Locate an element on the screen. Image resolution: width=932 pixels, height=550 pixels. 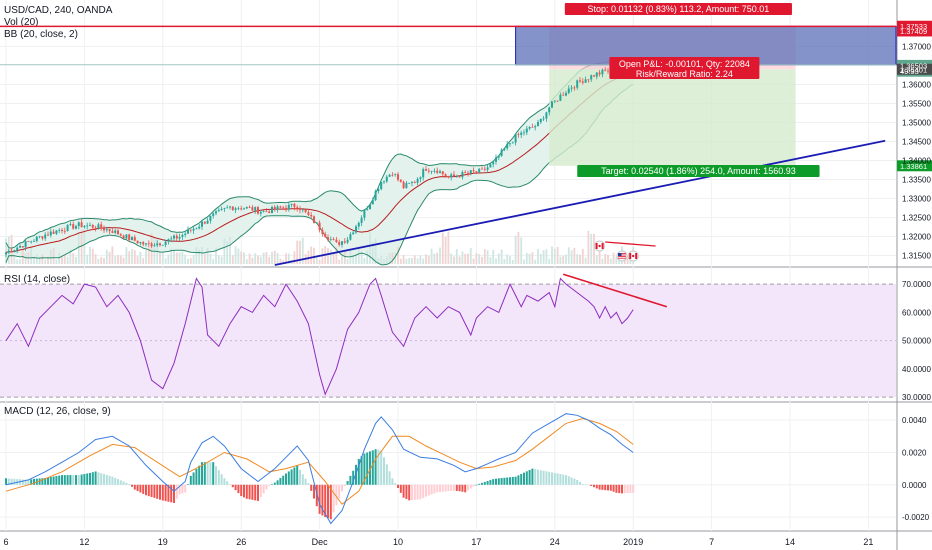
us-flag-stripe is located at coordinates (622, 255).